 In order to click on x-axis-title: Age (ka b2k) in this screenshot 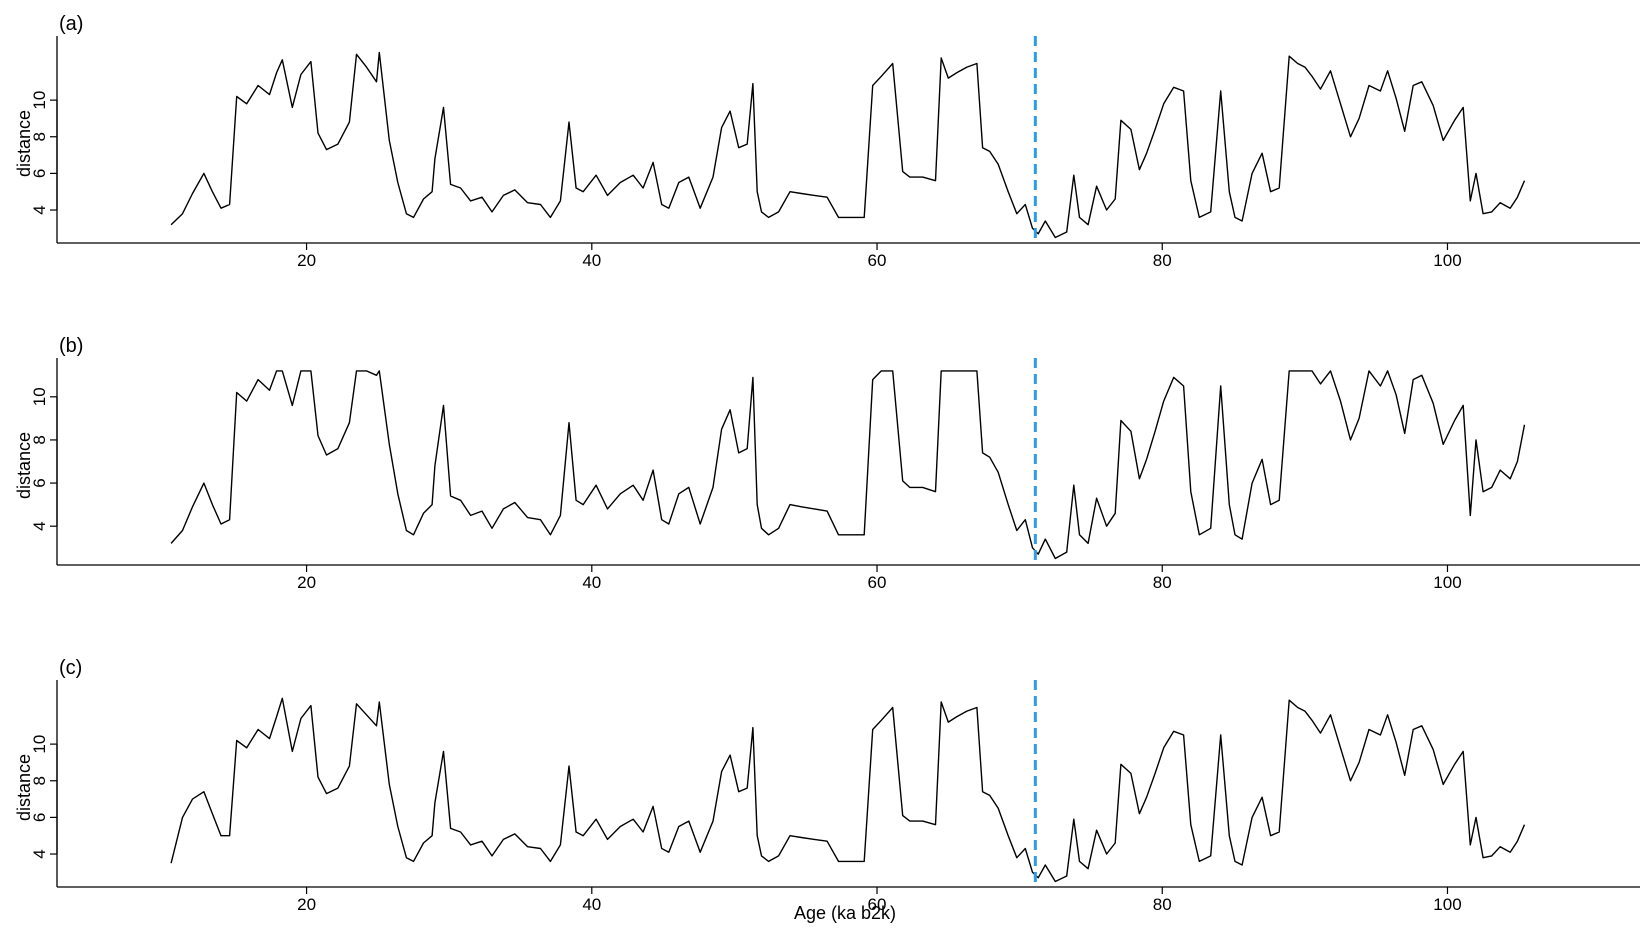, I will do `click(845, 913)`.